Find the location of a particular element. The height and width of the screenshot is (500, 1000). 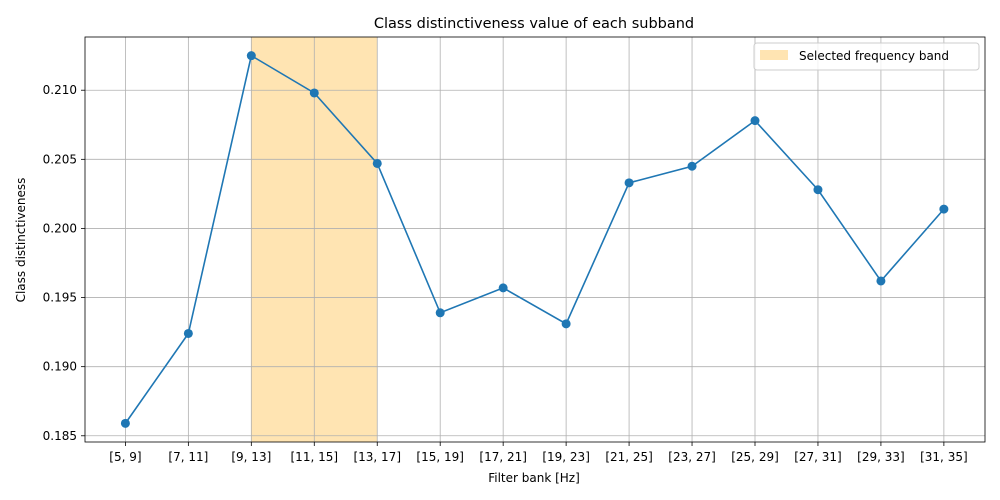

x-tick-label: [17, 21] is located at coordinates (503, 457).